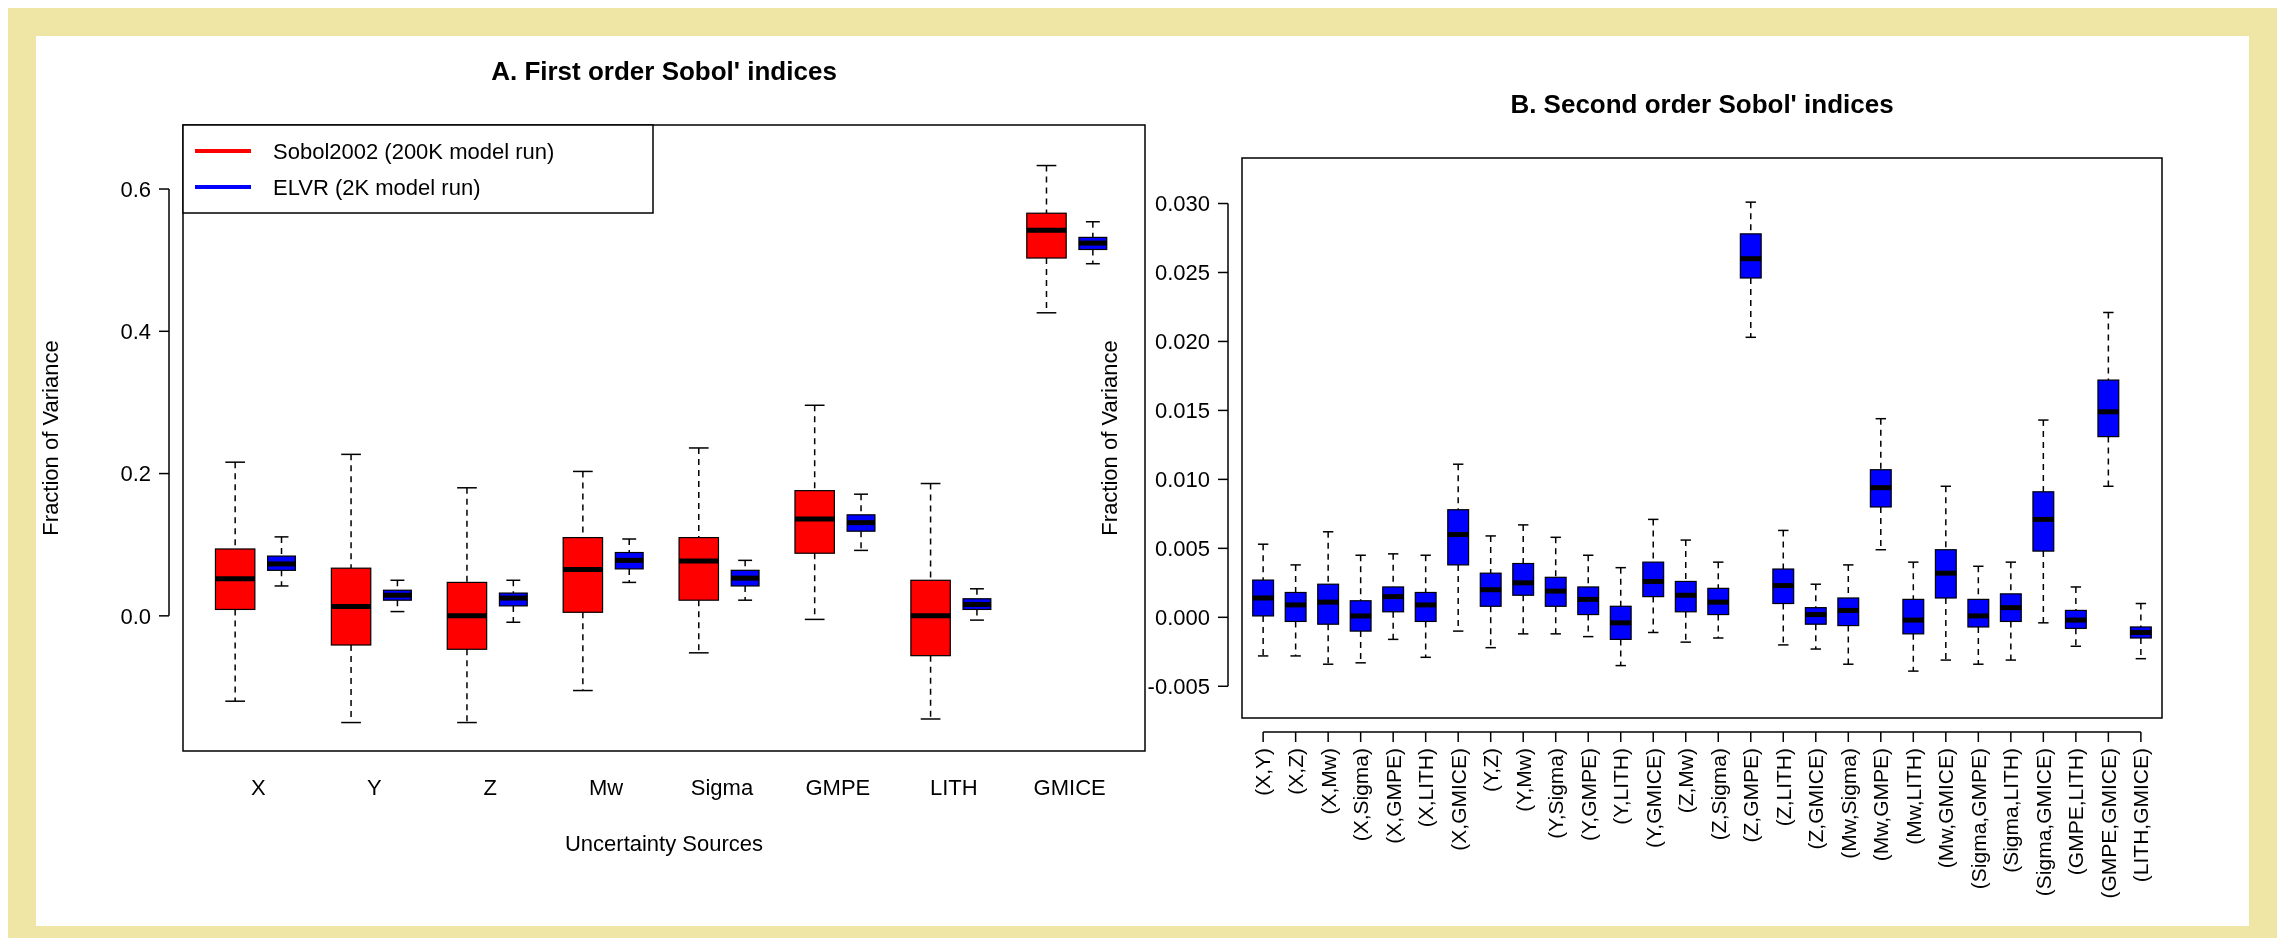 This screenshot has height=946, width=2285. I want to click on chart-title: A. First order Sobol' indices, so click(664, 71).